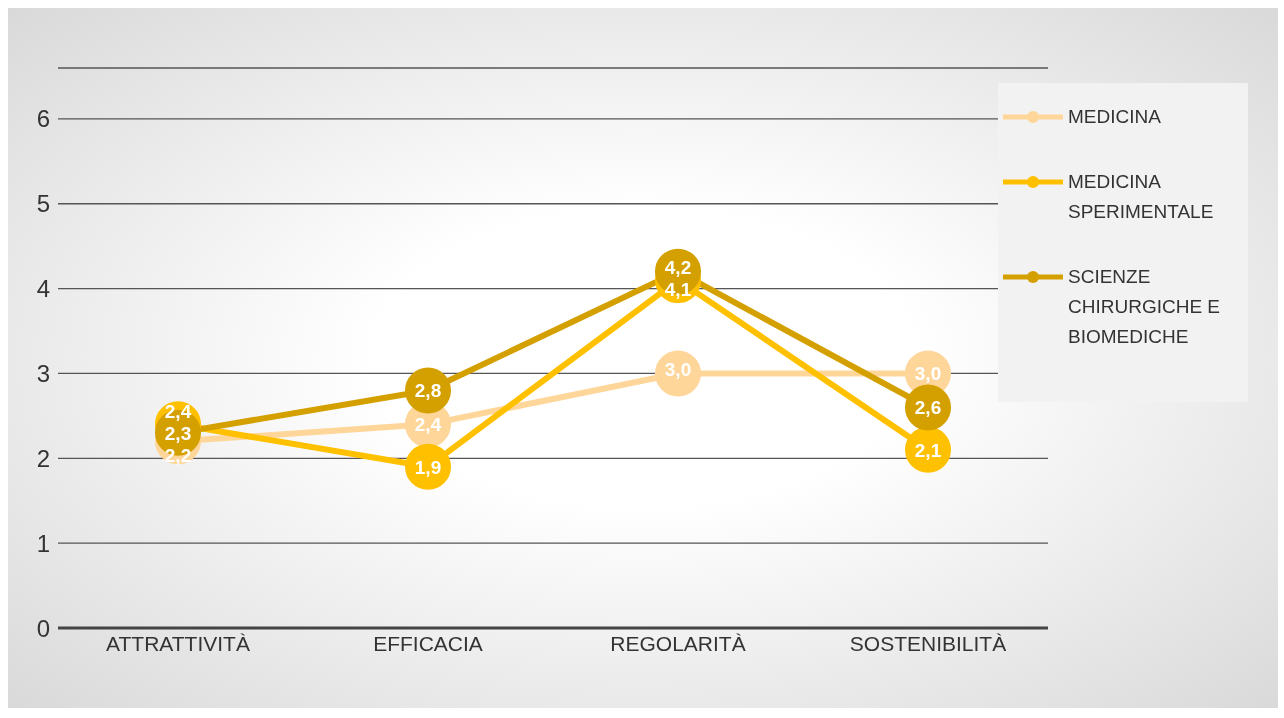 This screenshot has height=718, width=1284. I want to click on y-tick-label: 0, so click(43, 628).